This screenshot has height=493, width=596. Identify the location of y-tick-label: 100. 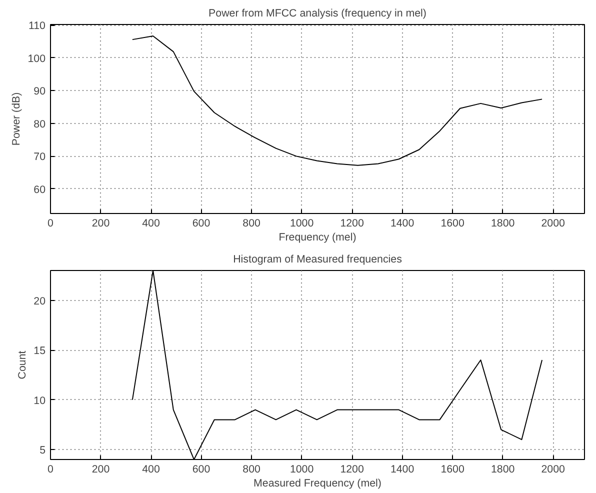
(37, 58).